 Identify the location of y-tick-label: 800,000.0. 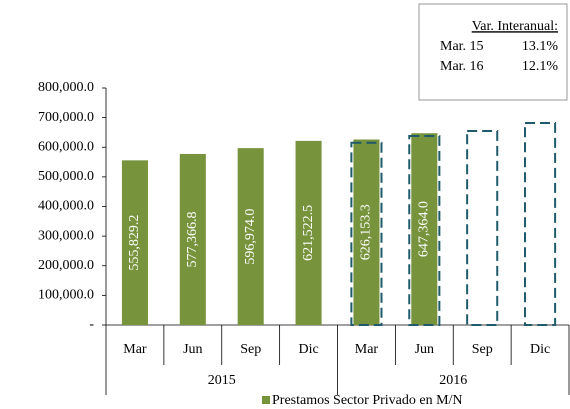
(66, 87).